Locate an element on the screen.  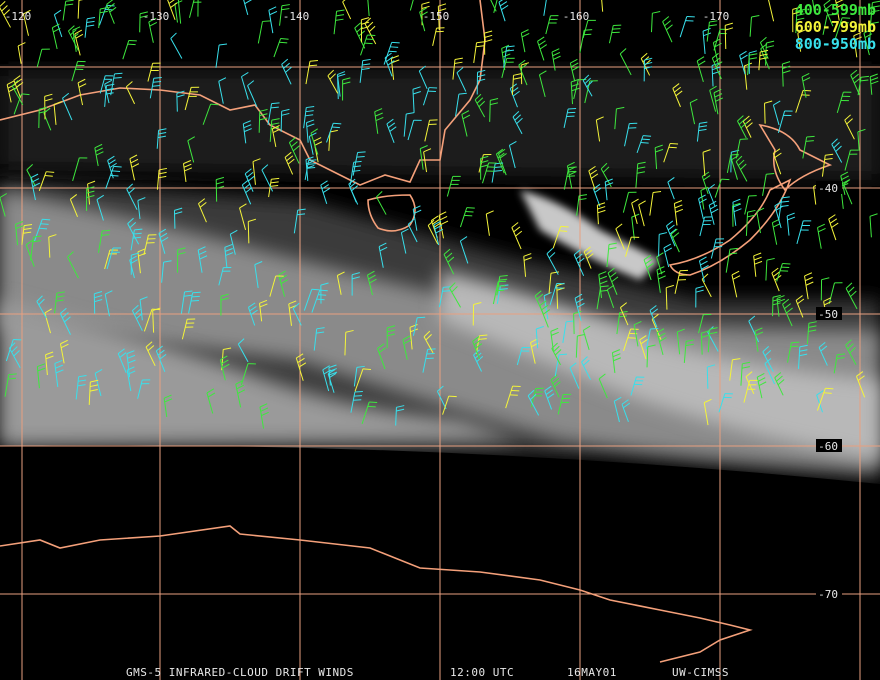
label-bg is located at coordinates (829, 187).